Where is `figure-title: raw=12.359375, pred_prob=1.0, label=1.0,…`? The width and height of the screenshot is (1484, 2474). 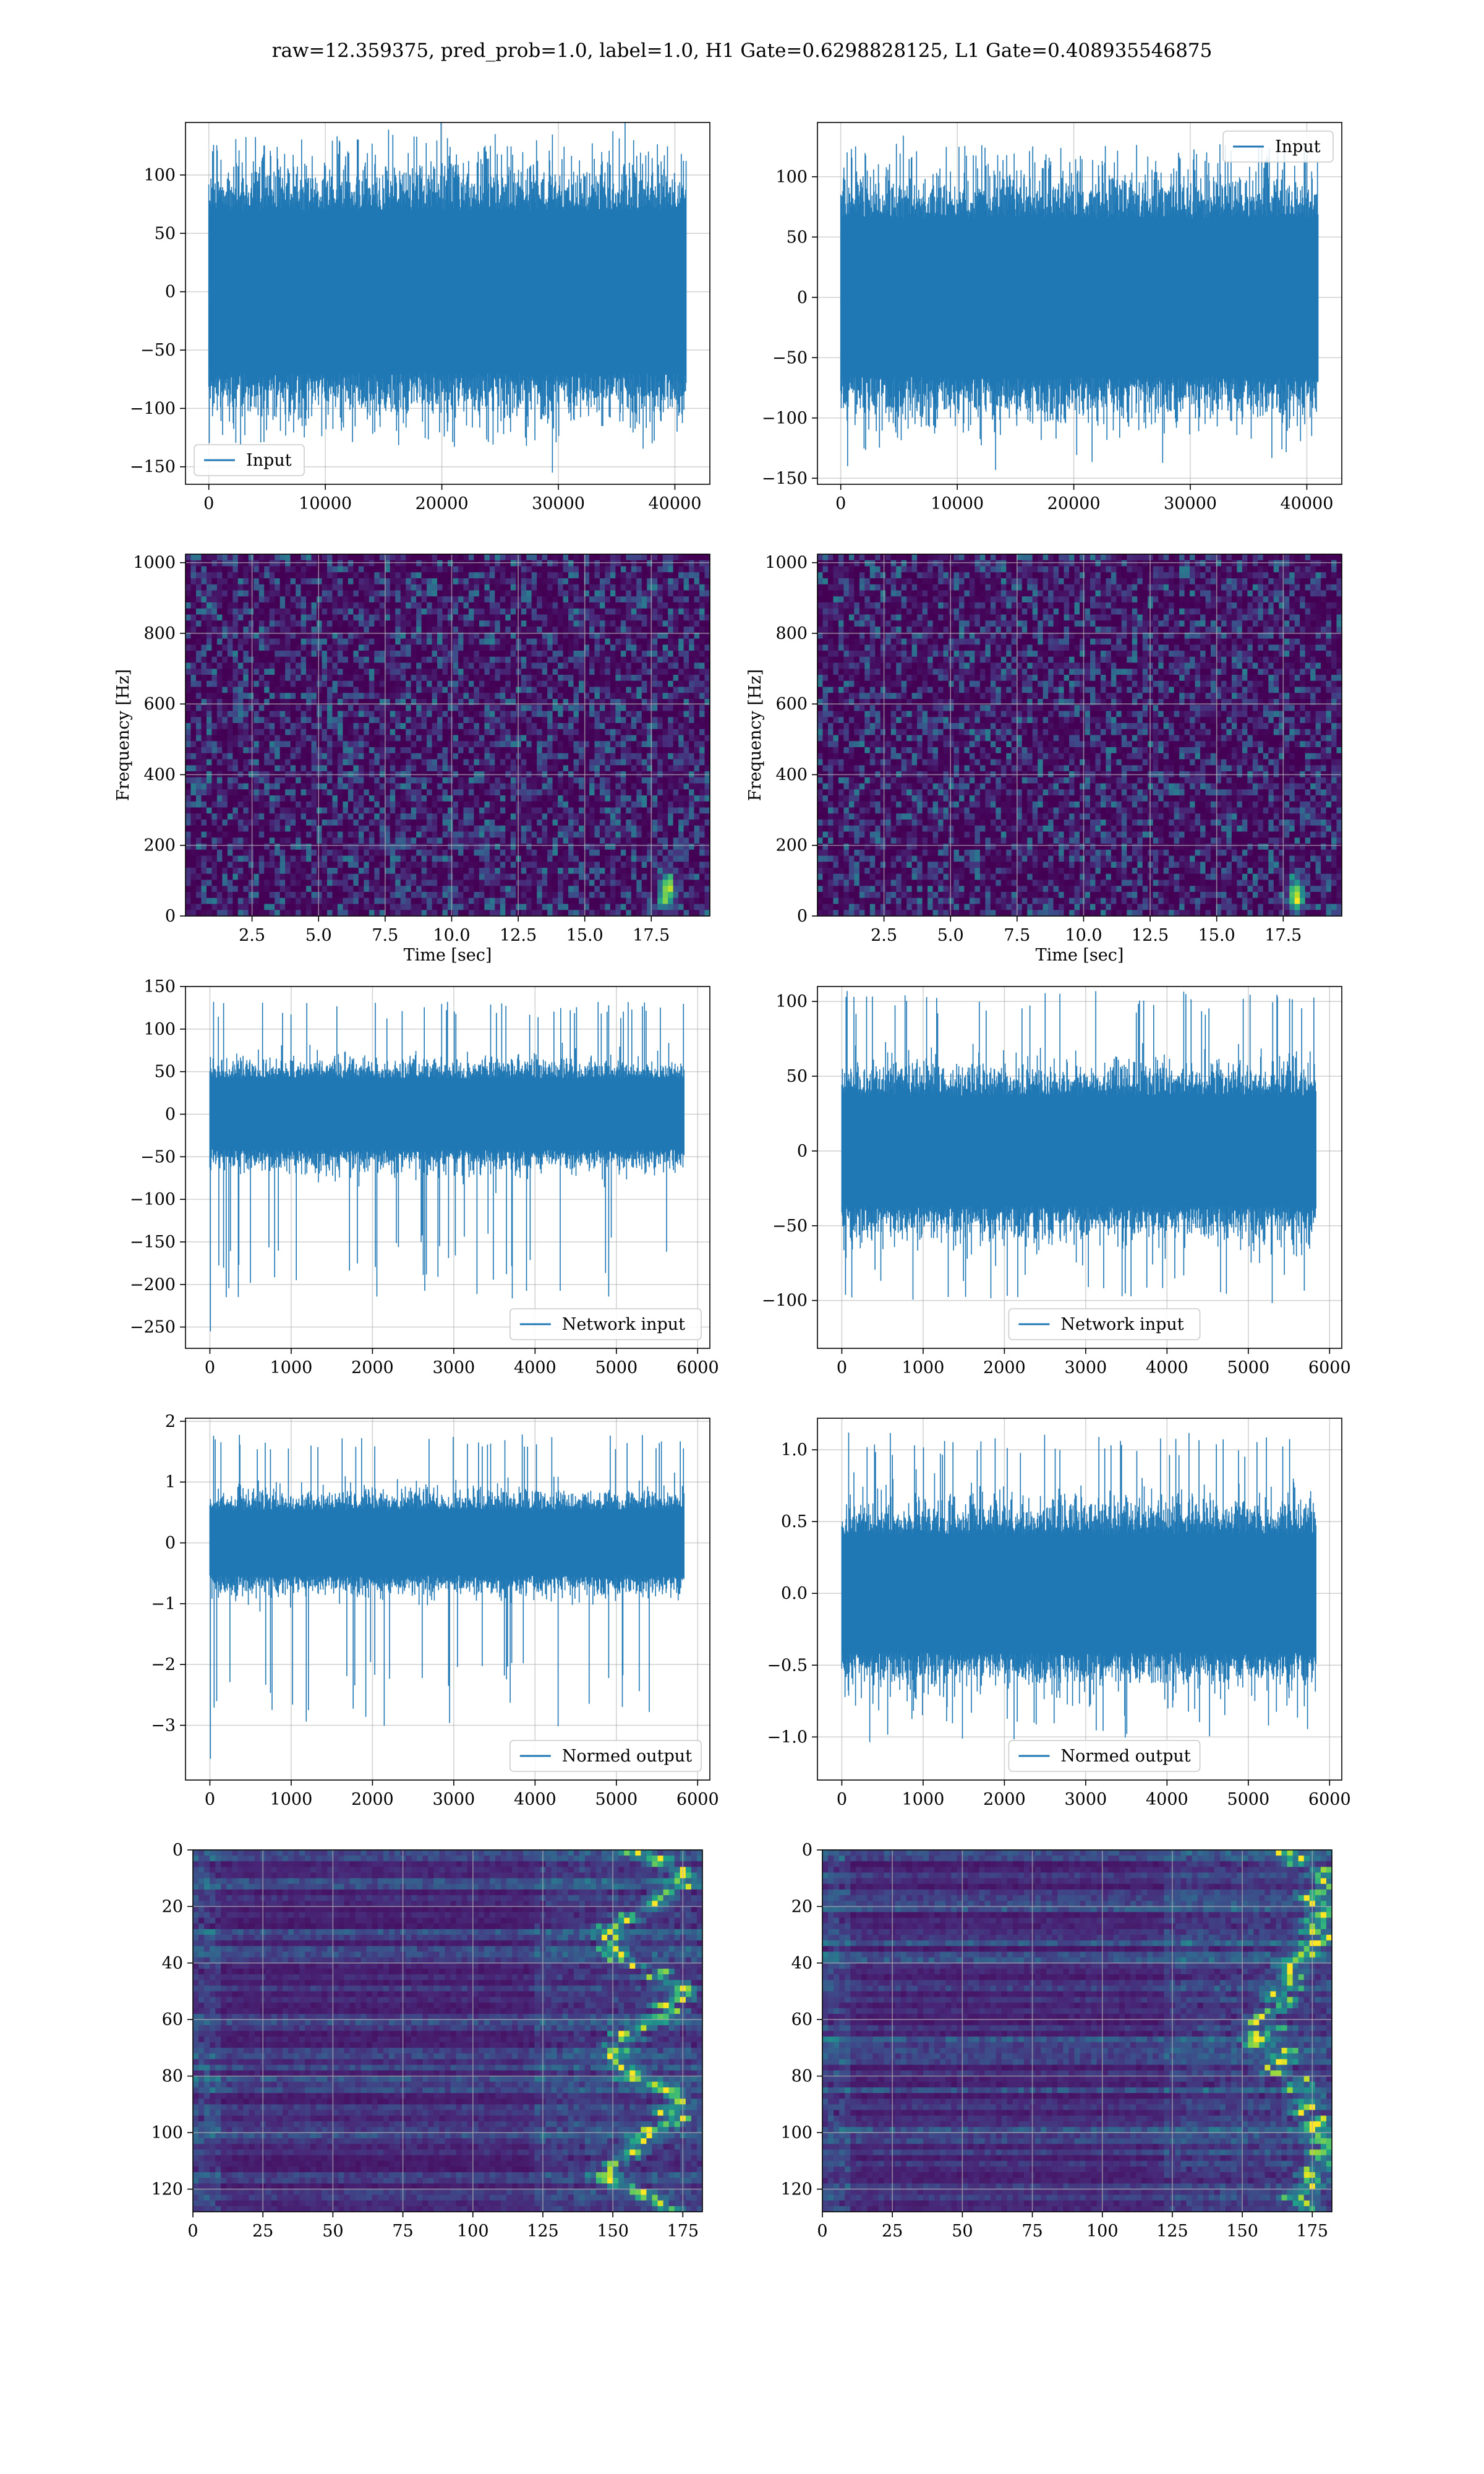 figure-title: raw=12.359375, pred_prob=1.0, label=1.0,… is located at coordinates (742, 51).